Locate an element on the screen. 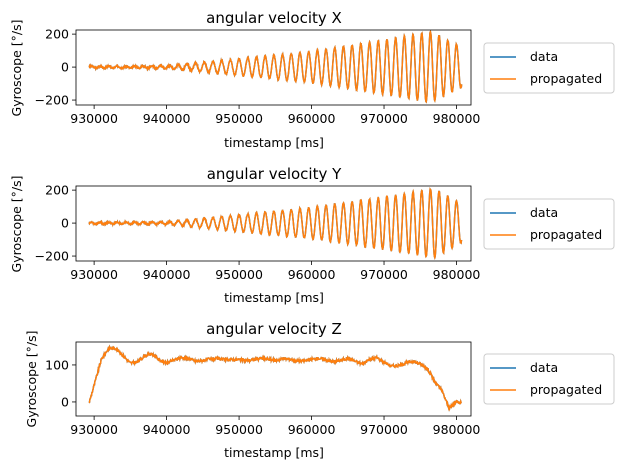 The width and height of the screenshot is (625, 469). series-line-z-propagated is located at coordinates (275, 378).